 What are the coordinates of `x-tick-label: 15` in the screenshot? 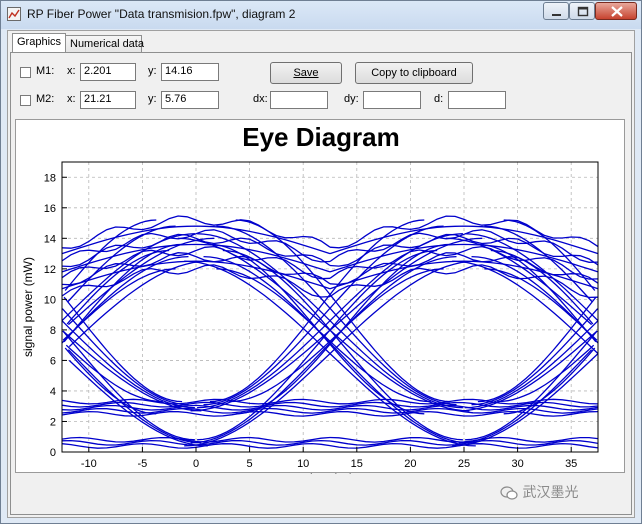 It's located at (357, 464).